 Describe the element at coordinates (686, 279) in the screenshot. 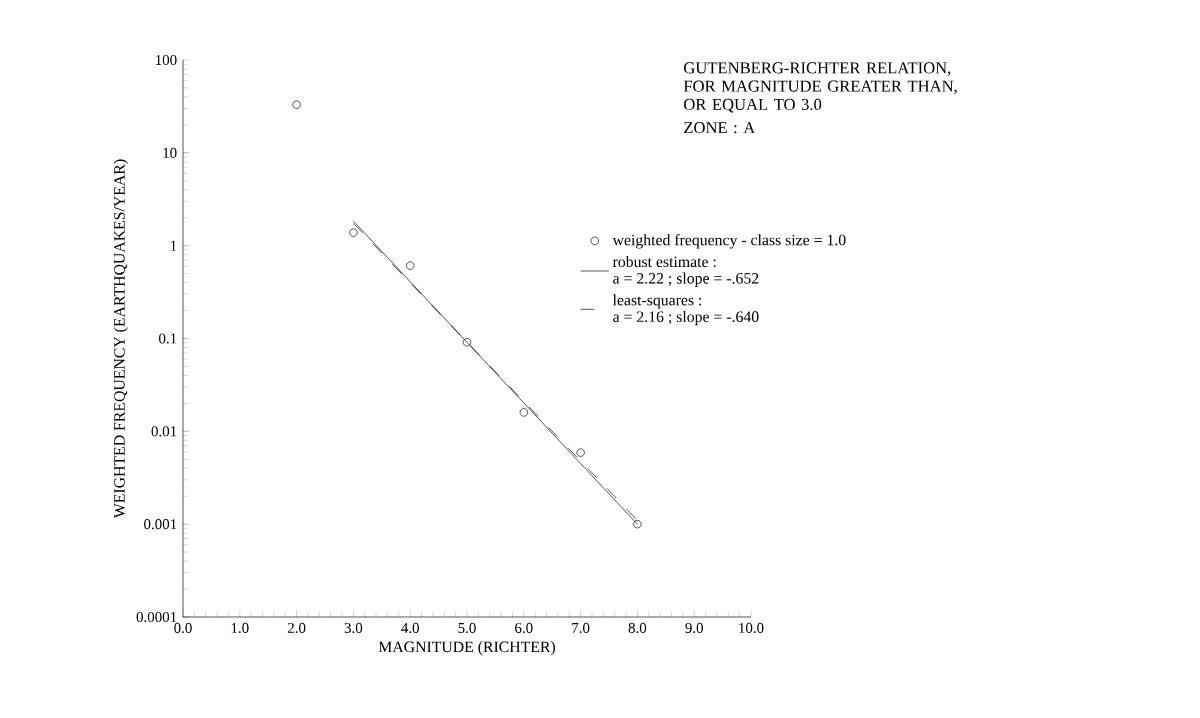

I see `annotation: a = 2.22 ; slope = -.652` at that location.